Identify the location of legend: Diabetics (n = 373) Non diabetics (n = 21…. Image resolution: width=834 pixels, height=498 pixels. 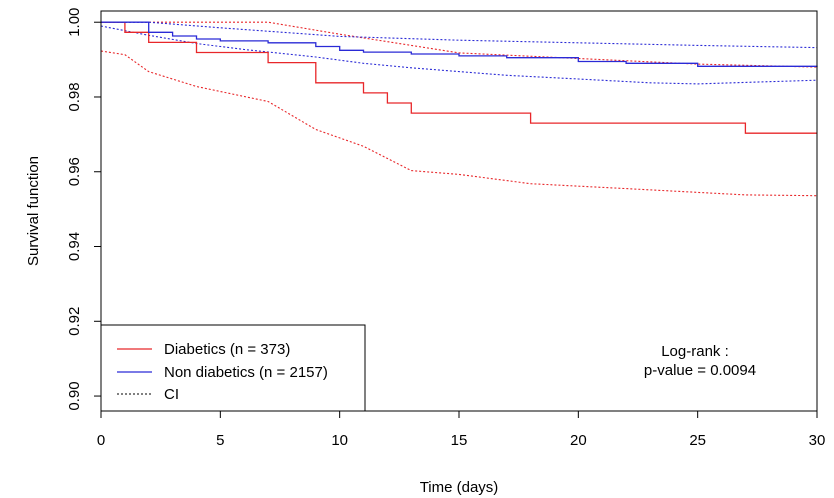
(233, 368).